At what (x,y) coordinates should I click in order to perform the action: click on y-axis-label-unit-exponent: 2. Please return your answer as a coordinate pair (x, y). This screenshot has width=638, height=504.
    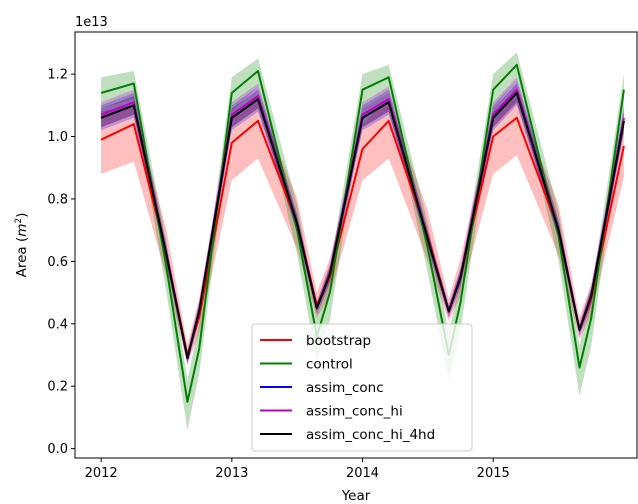
    Looking at the image, I should click on (19, 221).